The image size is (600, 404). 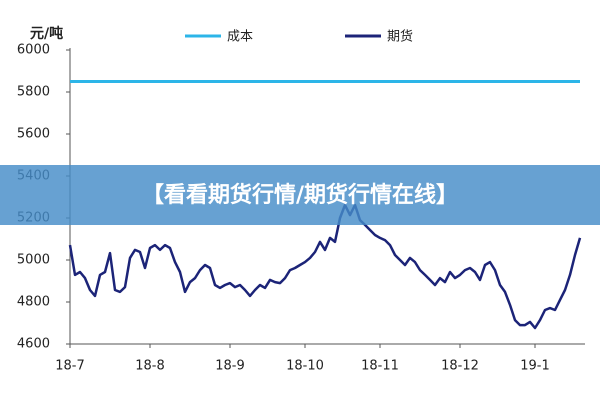 What do you see at coordinates (305, 366) in the screenshot?
I see `x-tick-label: 18-10` at bounding box center [305, 366].